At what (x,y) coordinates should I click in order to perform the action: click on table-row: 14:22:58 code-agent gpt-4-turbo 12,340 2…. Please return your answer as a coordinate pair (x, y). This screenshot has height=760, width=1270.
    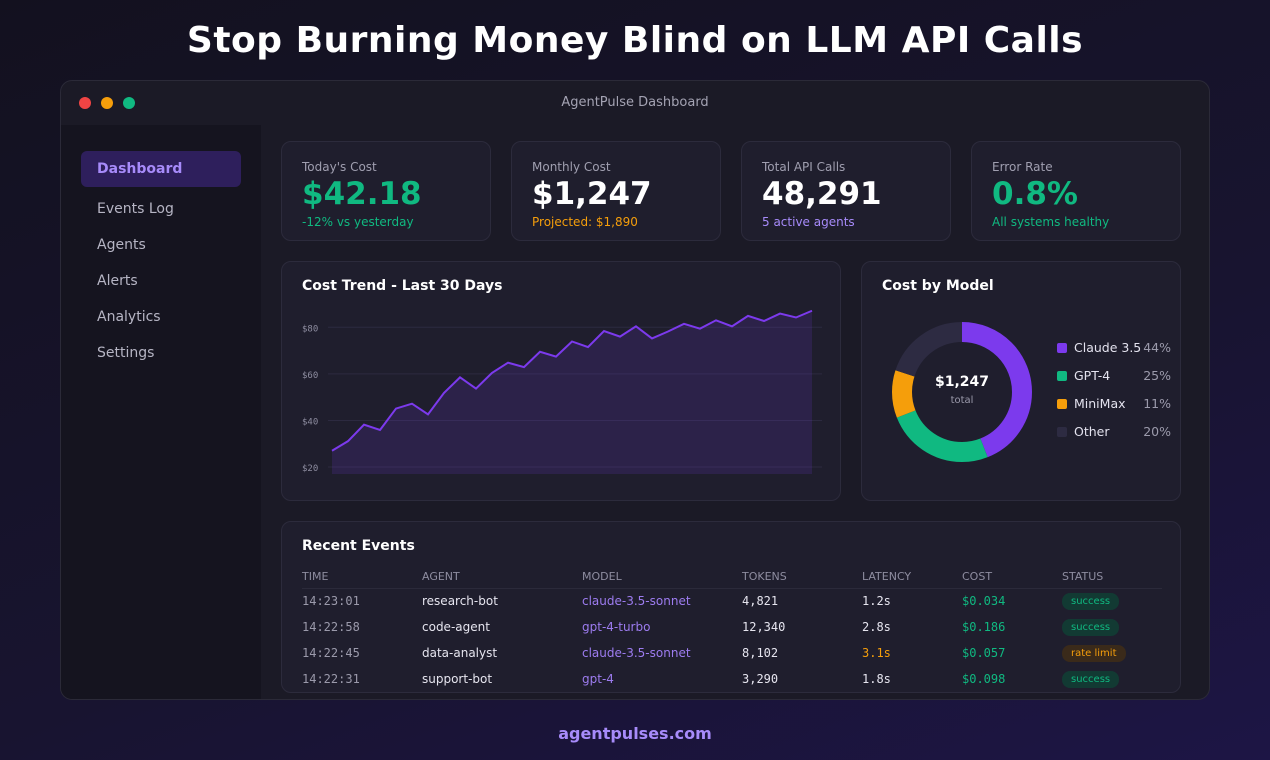
    Looking at the image, I should click on (732, 627).